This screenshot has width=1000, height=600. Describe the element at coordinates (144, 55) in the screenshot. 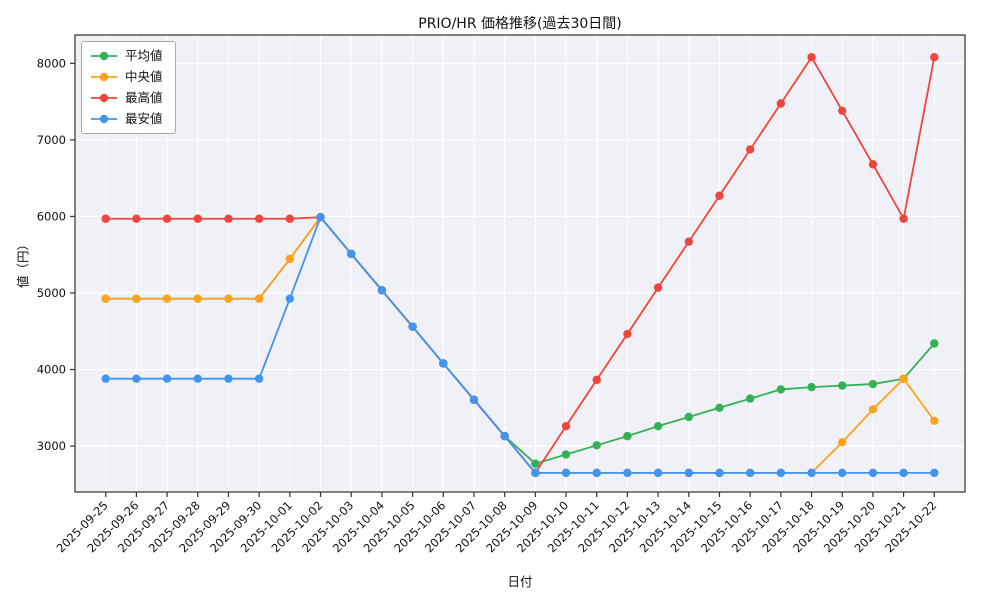

I see `legend-label-mean: 平均値` at that location.